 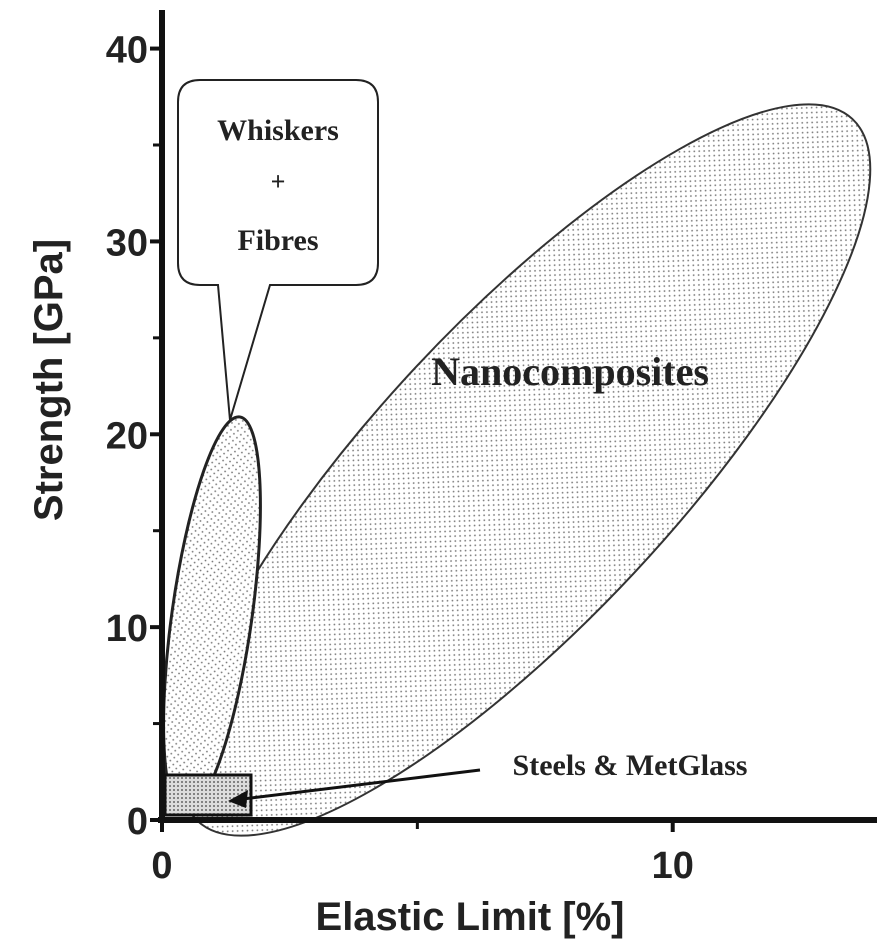 What do you see at coordinates (127, 51) in the screenshot?
I see `y-tick-label: 40` at bounding box center [127, 51].